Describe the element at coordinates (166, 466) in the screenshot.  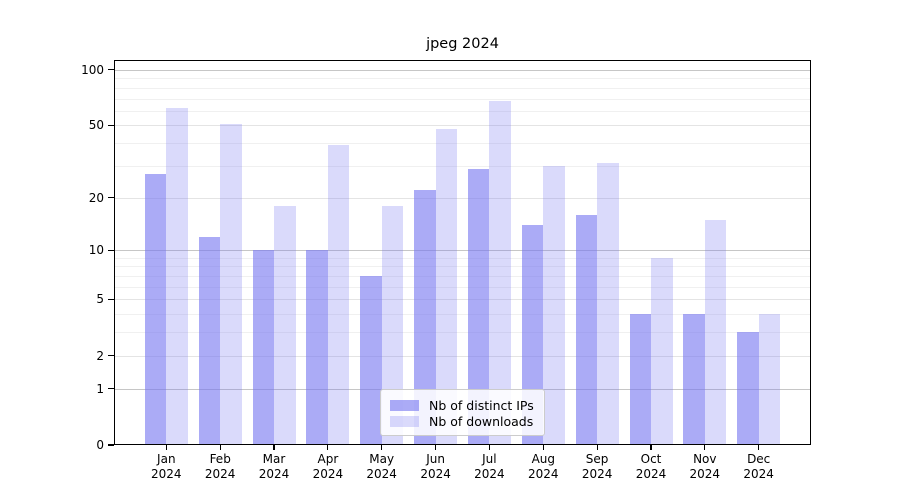
I see `x-tick-label: Jan 2024` at that location.